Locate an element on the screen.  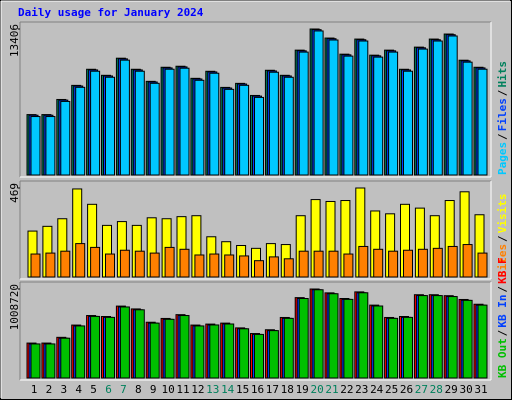
x-tick-label: 23 is located at coordinates (361, 389).